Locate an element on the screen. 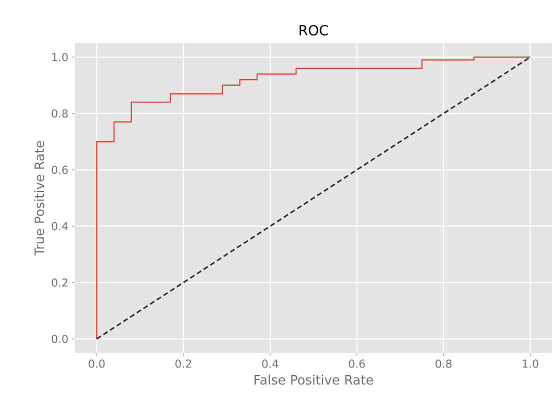  y-tick-label: 0.4 is located at coordinates (60, 226).